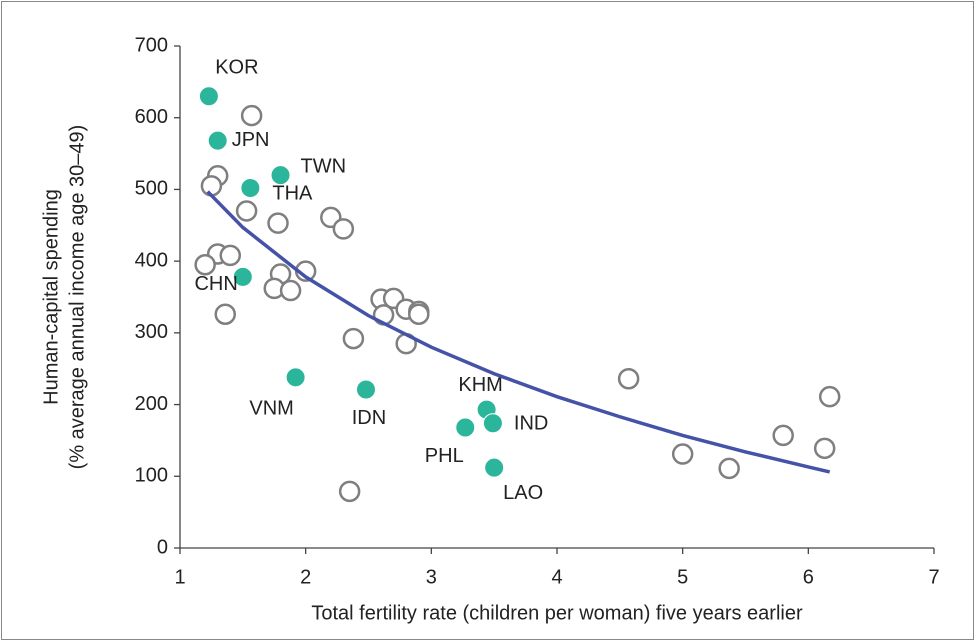  What do you see at coordinates (151, 189) in the screenshot?
I see `y-tick-label: 500` at bounding box center [151, 189].